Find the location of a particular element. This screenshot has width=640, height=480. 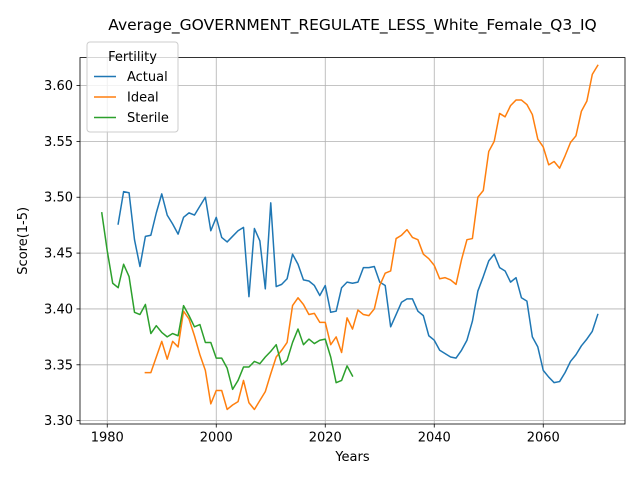

legend: Fertility Actual Ideal Sterile is located at coordinates (132, 87).